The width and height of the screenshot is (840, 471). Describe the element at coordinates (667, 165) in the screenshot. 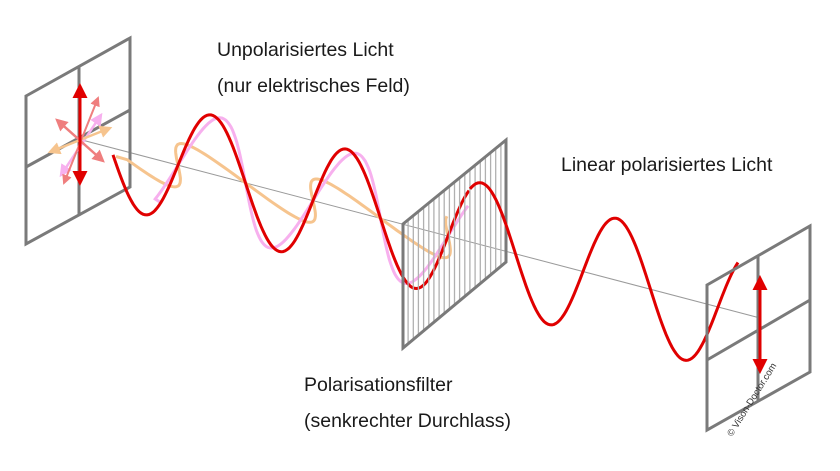

I see `linear-polarized-label: Linear polarisiertes Licht` at that location.